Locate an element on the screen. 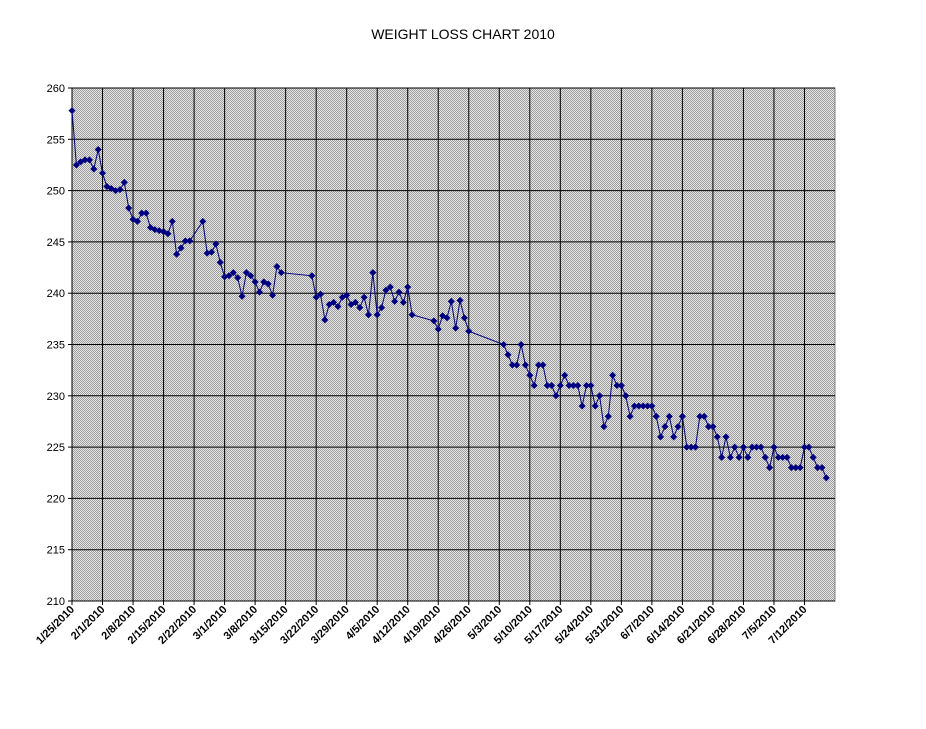 Image resolution: width=926 pixels, height=729 pixels. y-tick-label: 225 is located at coordinates (56, 448).